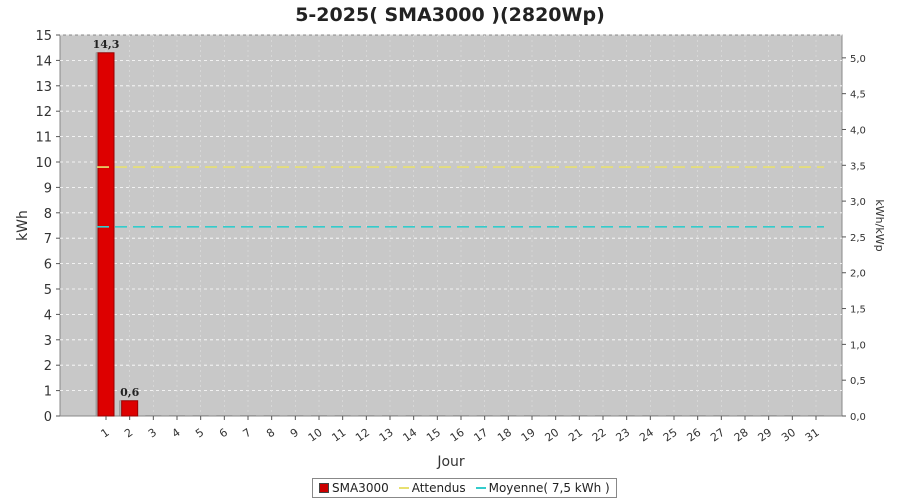  I want to click on x-tick-label: 19, so click(528, 435).